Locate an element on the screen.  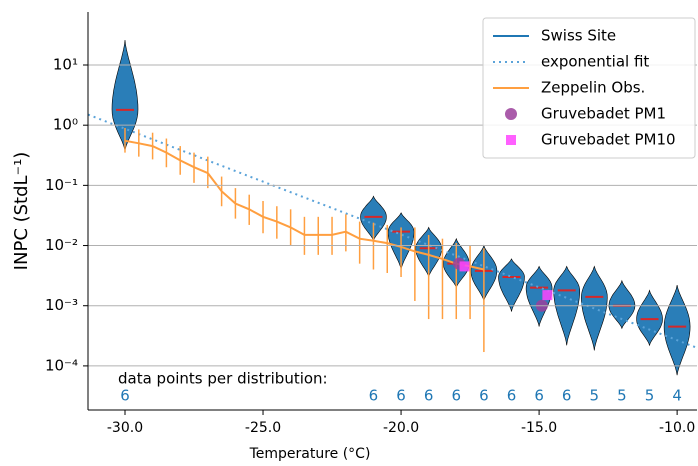
y-tick-label: 10⁰ is located at coordinates (65, 125).